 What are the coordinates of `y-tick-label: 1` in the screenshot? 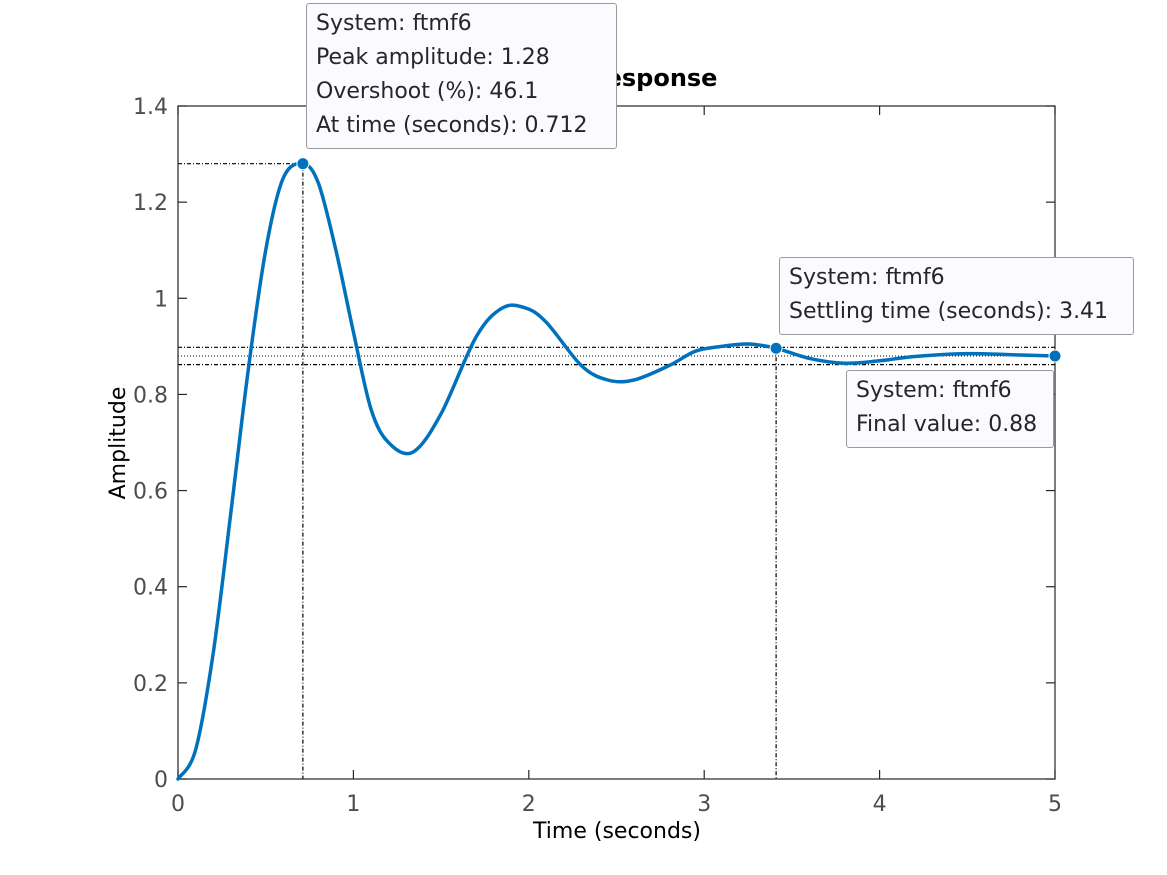 It's located at (161, 299).